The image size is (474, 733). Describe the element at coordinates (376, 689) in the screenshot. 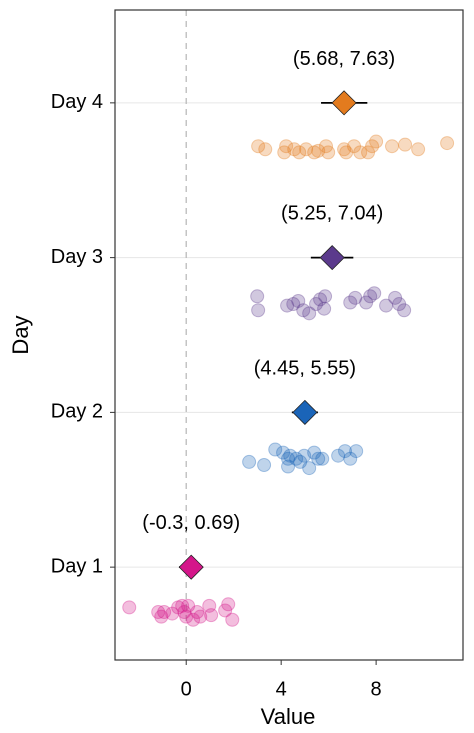

I see `x-tick-label: 8` at that location.